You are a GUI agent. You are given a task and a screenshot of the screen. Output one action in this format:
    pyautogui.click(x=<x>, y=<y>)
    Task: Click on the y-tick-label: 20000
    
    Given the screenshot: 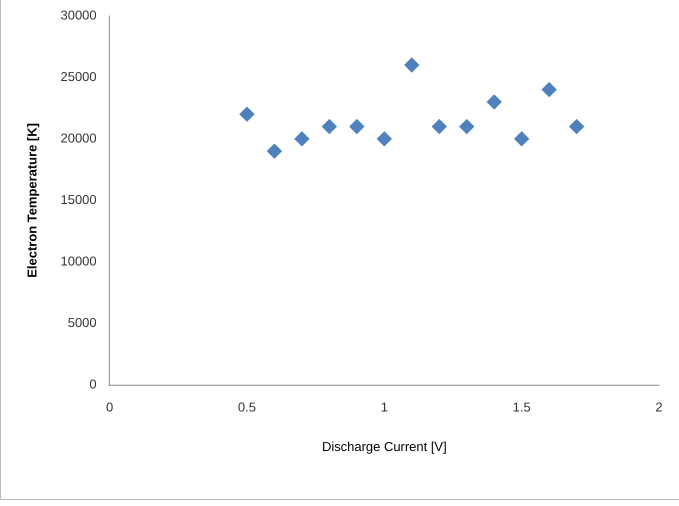 What is the action you would take?
    pyautogui.click(x=78, y=138)
    